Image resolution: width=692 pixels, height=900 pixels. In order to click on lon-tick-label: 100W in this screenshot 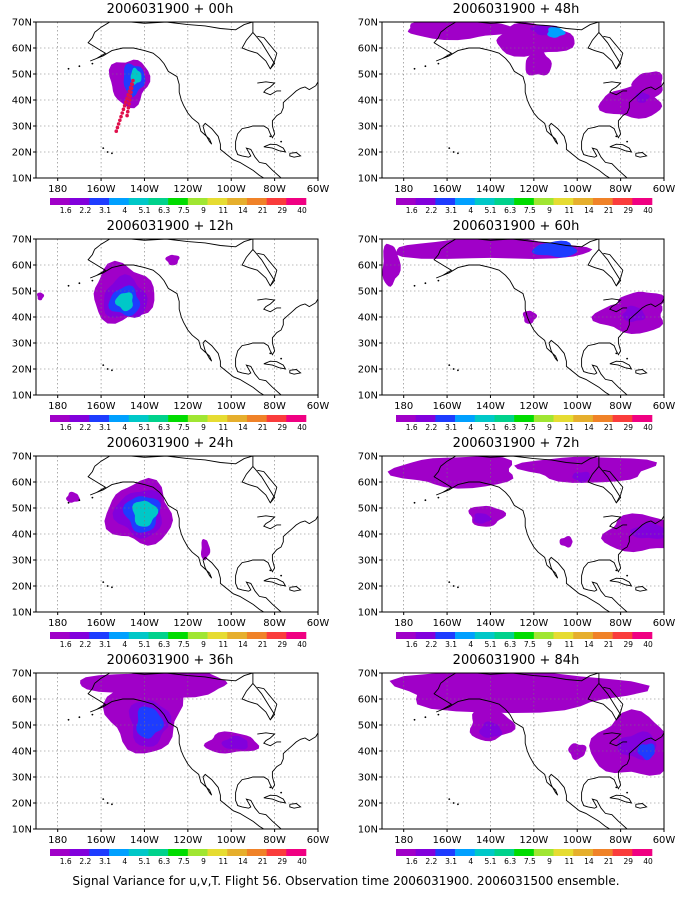, I will do `click(577, 189)`.